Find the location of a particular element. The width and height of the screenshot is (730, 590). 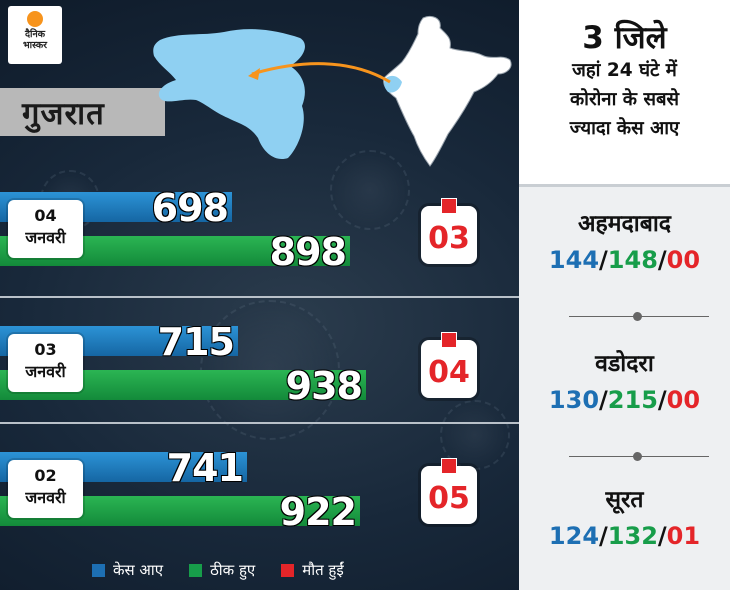

deaths-value: 05 is located at coordinates (449, 498).